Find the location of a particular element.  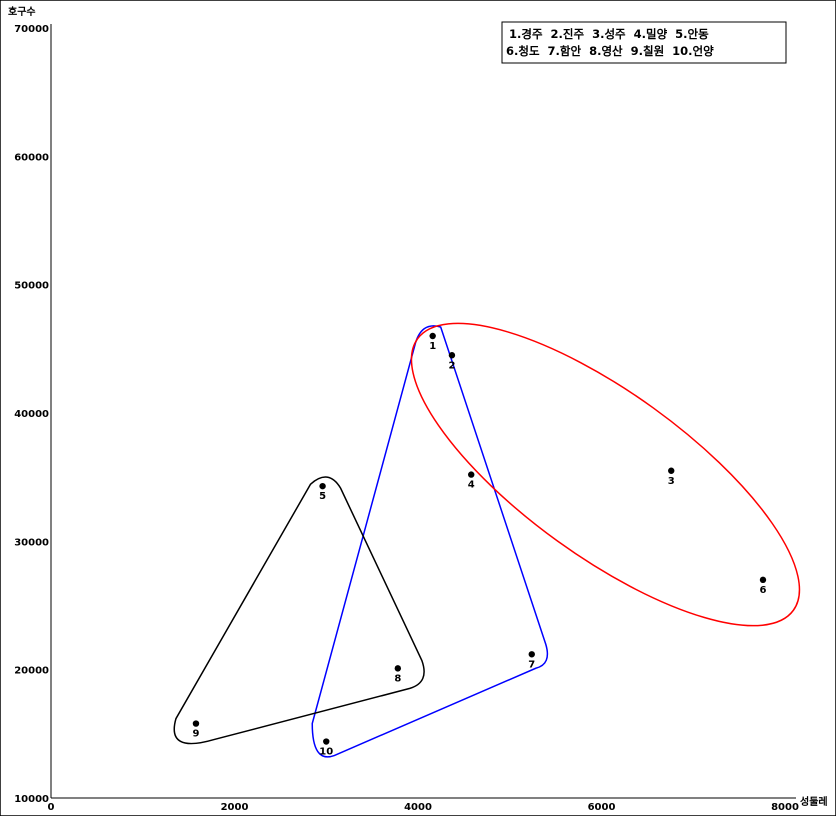

y-tick-label: 50000 is located at coordinates (31, 286).